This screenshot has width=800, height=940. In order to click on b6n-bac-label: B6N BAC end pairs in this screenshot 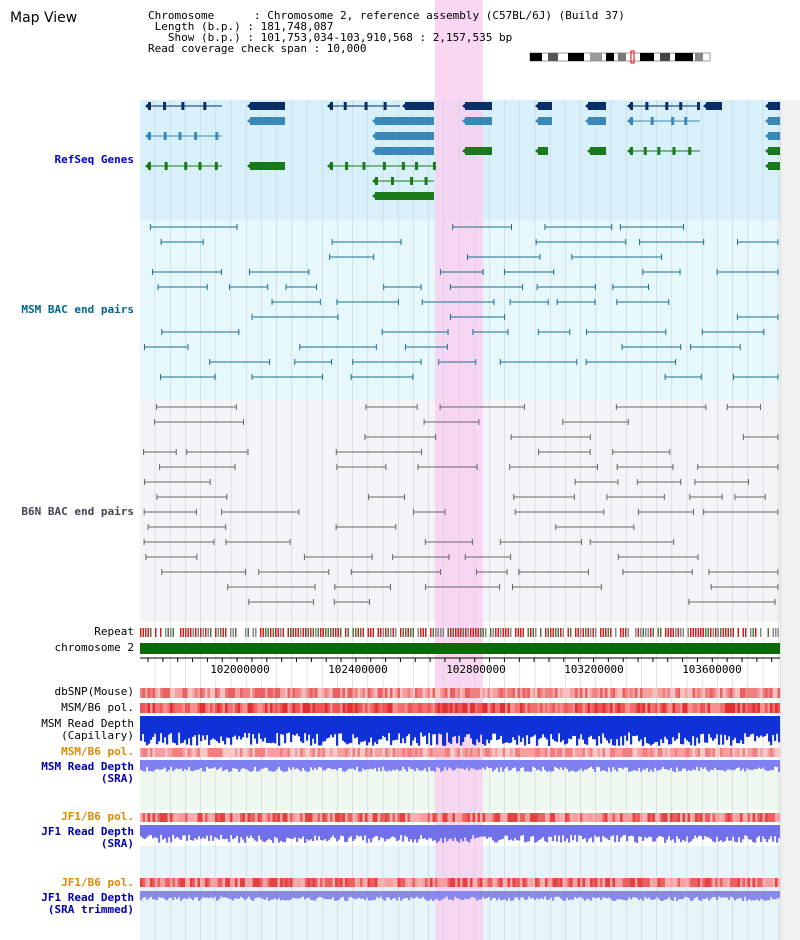, I will do `click(77, 511)`.